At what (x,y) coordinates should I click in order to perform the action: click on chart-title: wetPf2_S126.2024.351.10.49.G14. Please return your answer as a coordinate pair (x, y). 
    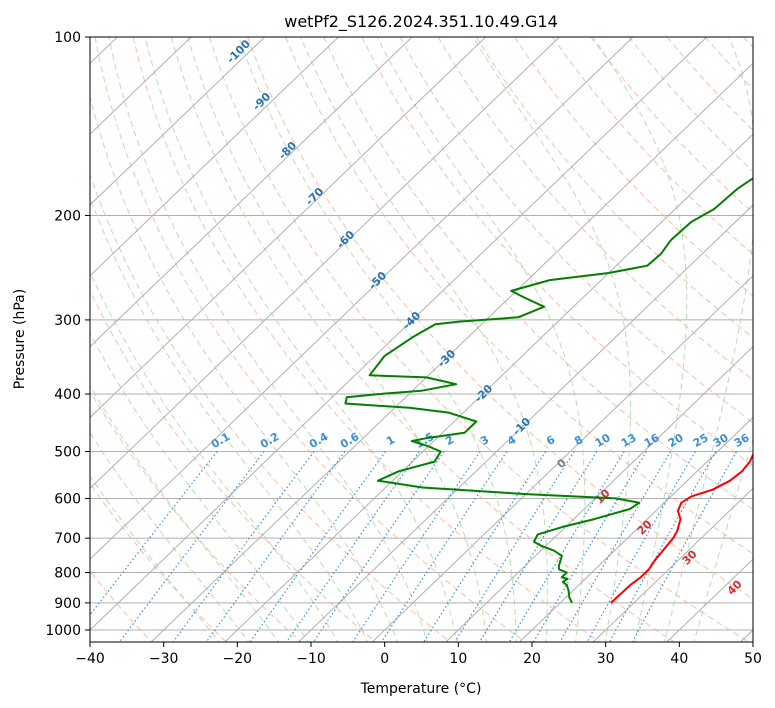
    Looking at the image, I should click on (421, 22).